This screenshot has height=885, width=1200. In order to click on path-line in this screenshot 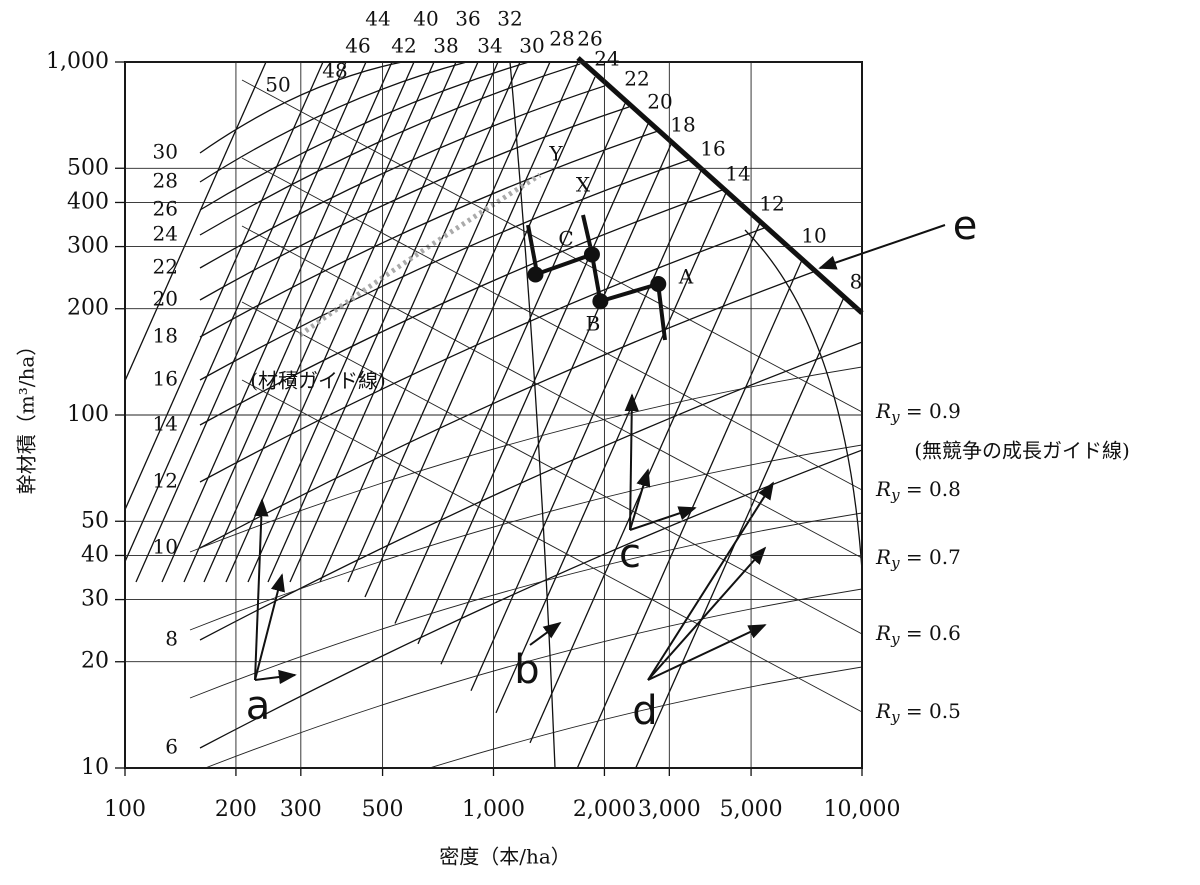, I will do `click(596, 277)`.